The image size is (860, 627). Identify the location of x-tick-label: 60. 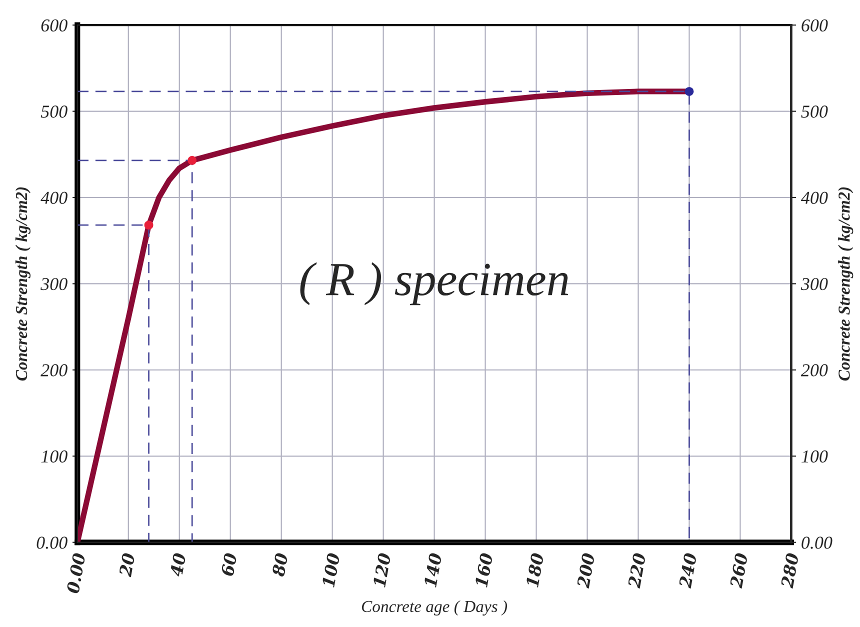
(229, 564).